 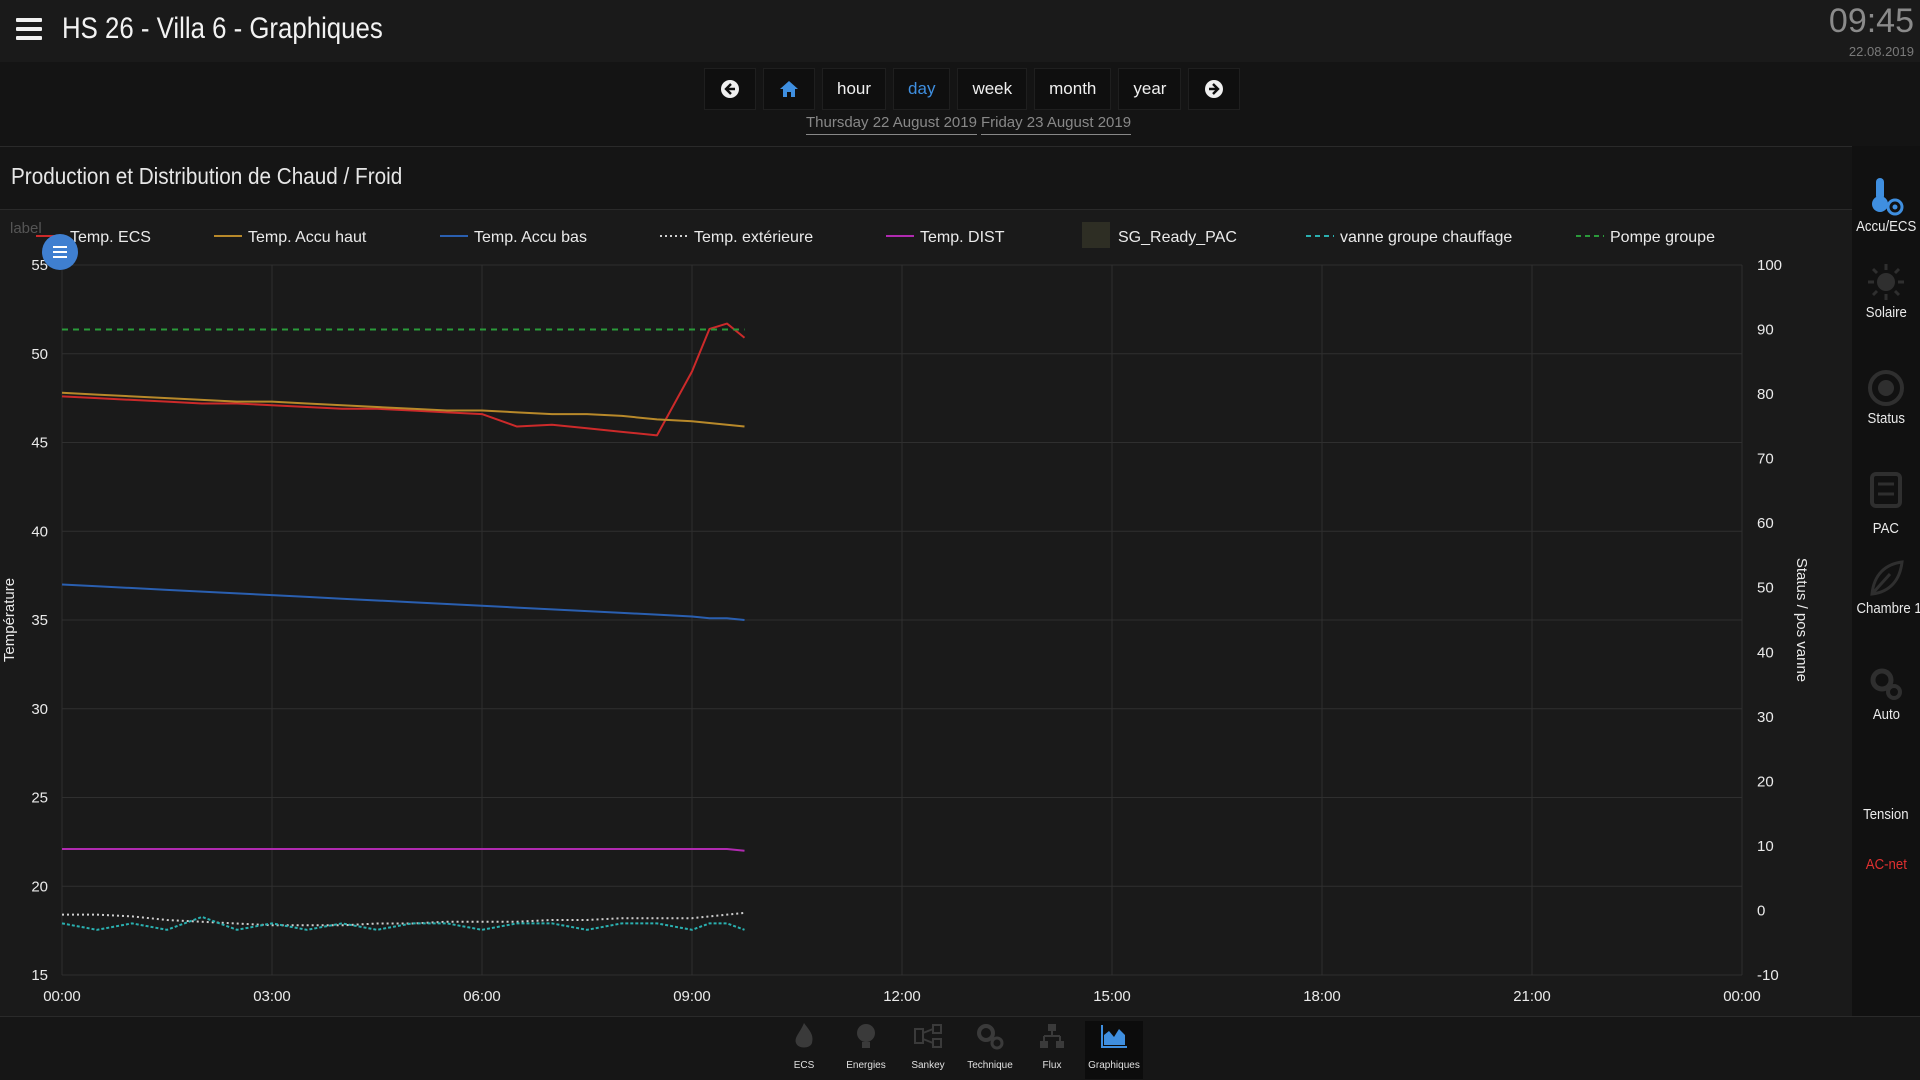 What do you see at coordinates (1801, 620) in the screenshot?
I see `y-right-axis-title: Status / pos vanne` at bounding box center [1801, 620].